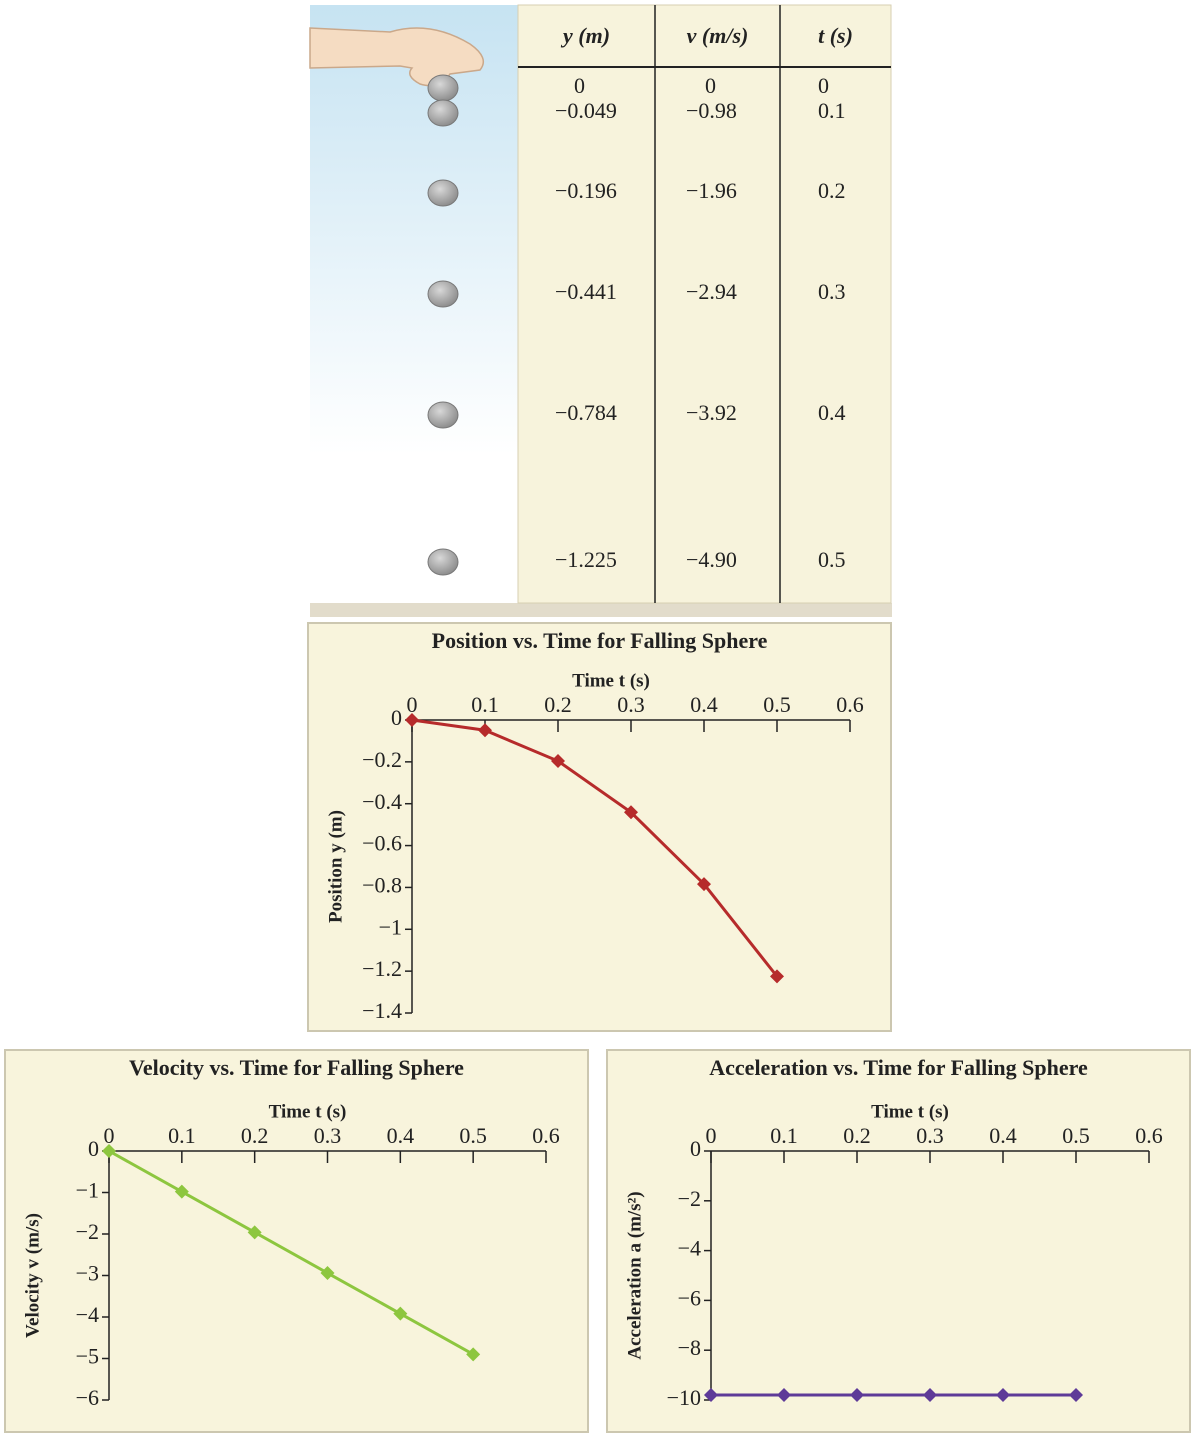 The width and height of the screenshot is (1196, 1437). Describe the element at coordinates (711, 291) in the screenshot. I see `table-cell: −2.94` at that location.